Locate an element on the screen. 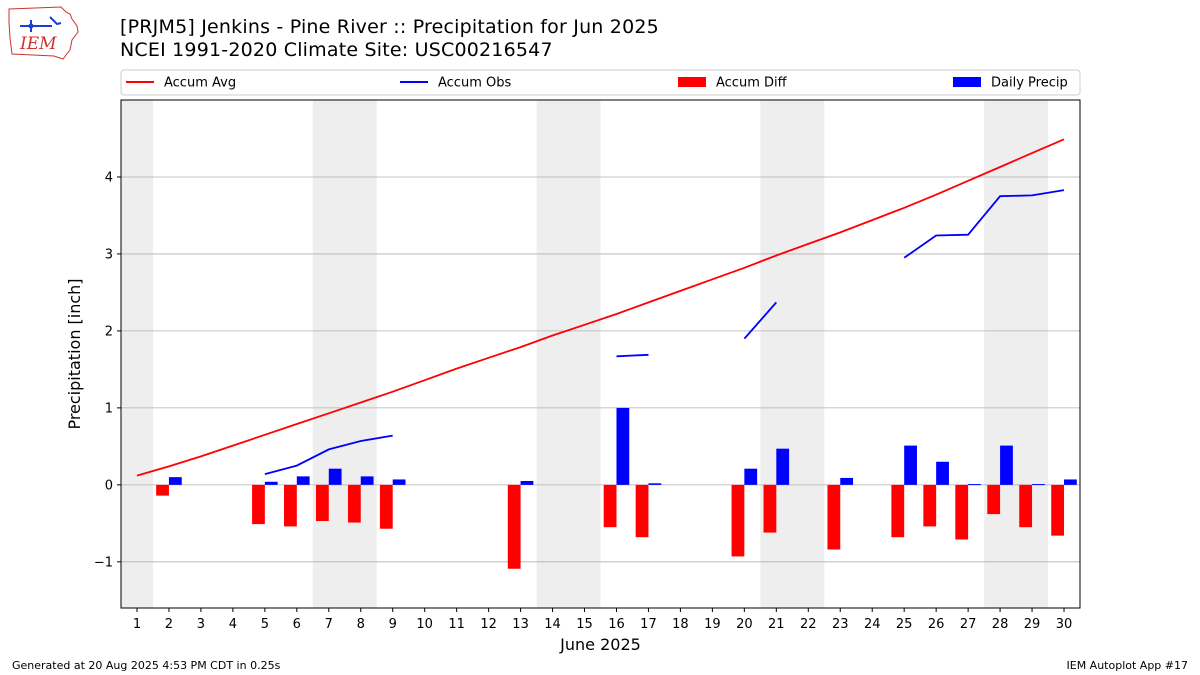 The height and width of the screenshot is (675, 1200). x-tick-label: 21 is located at coordinates (776, 624).